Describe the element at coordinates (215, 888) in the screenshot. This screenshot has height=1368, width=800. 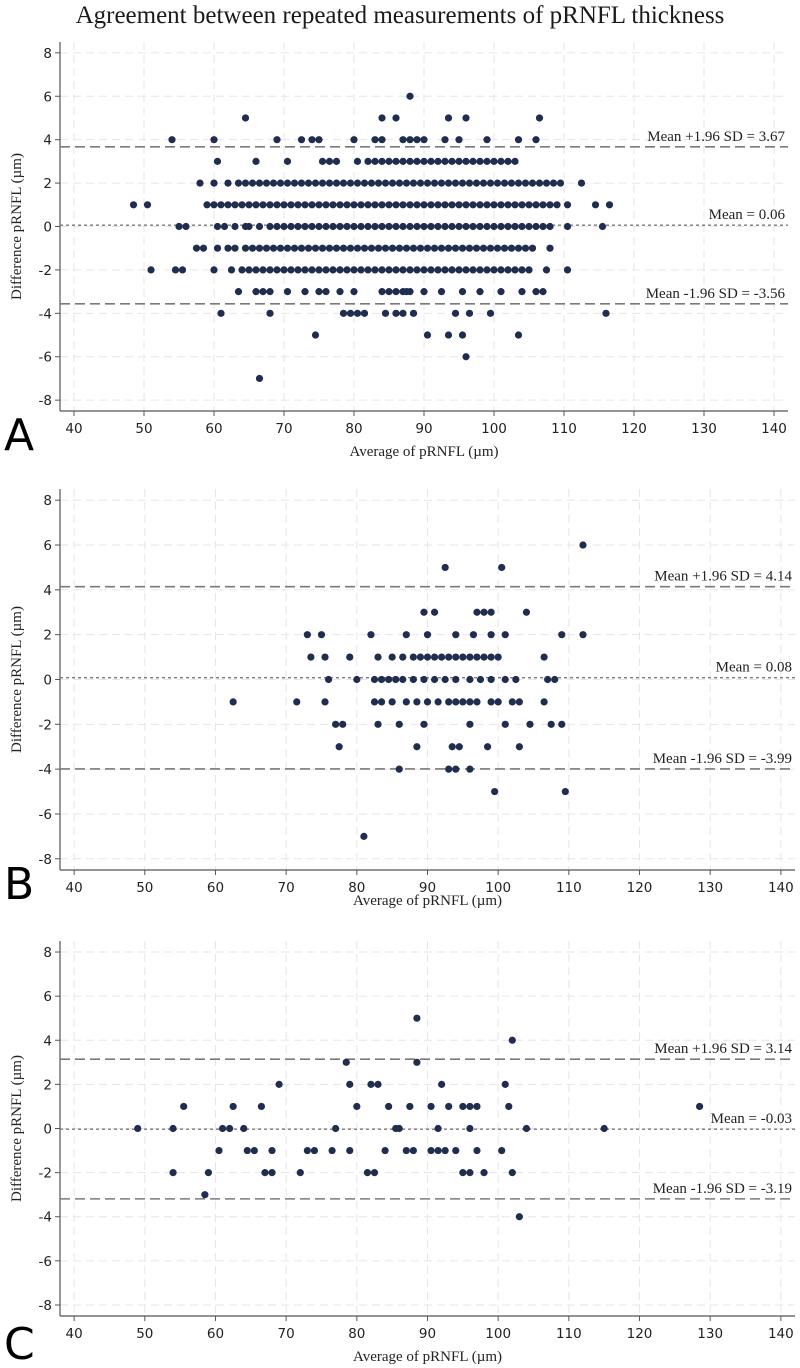
I see `x-tick-label: 60` at that location.